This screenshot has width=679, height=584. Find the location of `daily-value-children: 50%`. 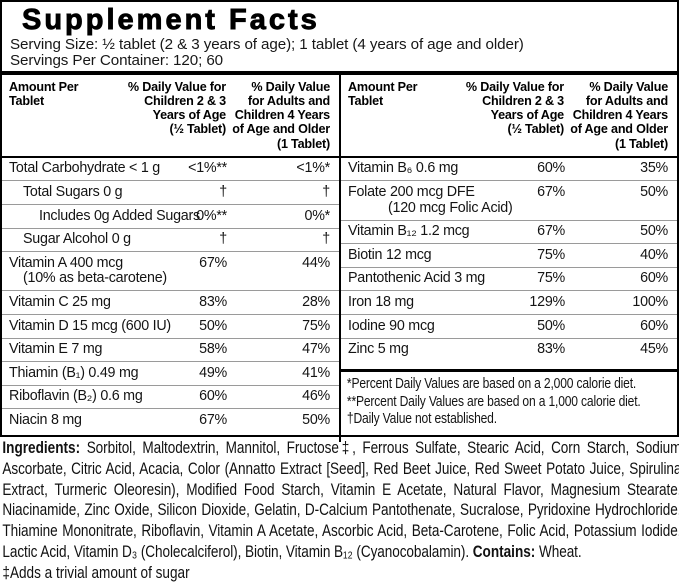

daily-value-children: 50% is located at coordinates (551, 325).